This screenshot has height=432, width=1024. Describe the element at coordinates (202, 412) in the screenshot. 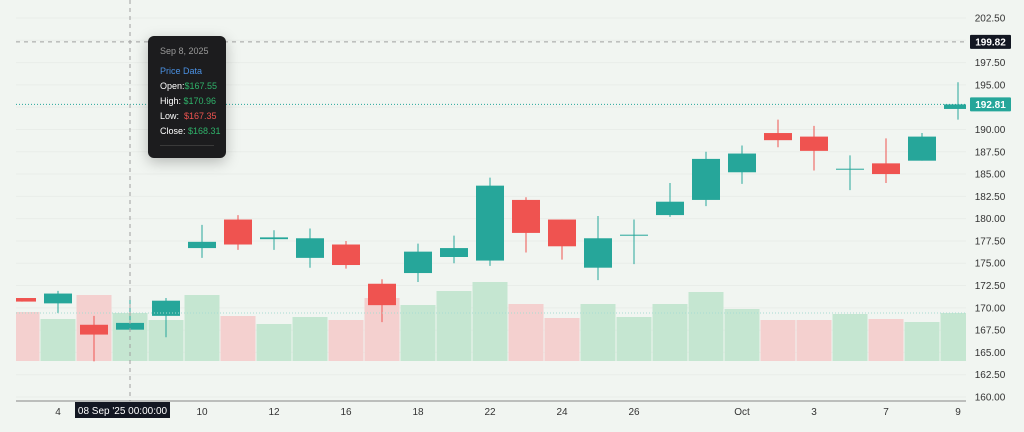

I see `time-tick-label: 10` at that location.